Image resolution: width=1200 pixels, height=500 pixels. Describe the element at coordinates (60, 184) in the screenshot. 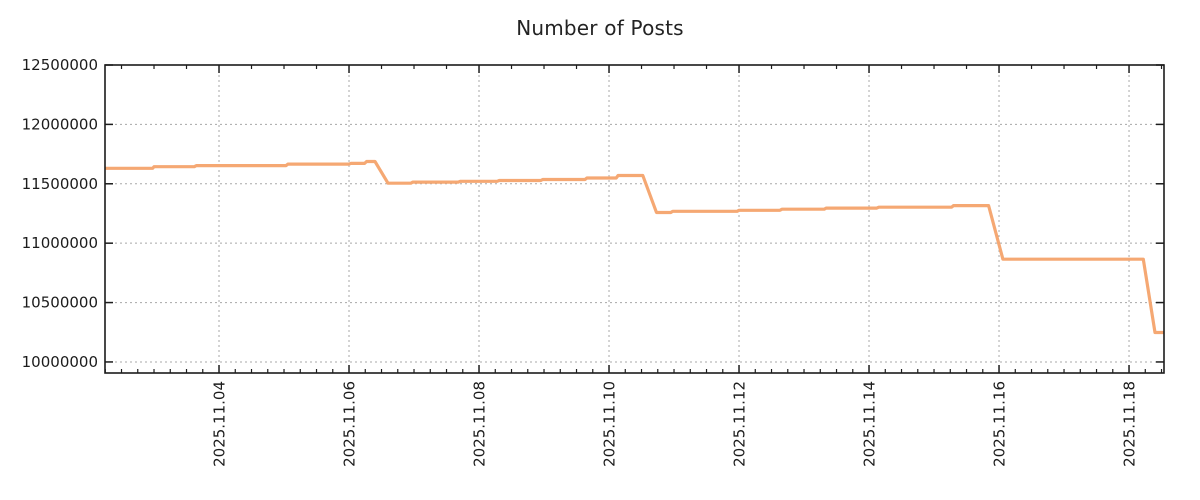

I see `y-tick-label: 11500000` at that location.